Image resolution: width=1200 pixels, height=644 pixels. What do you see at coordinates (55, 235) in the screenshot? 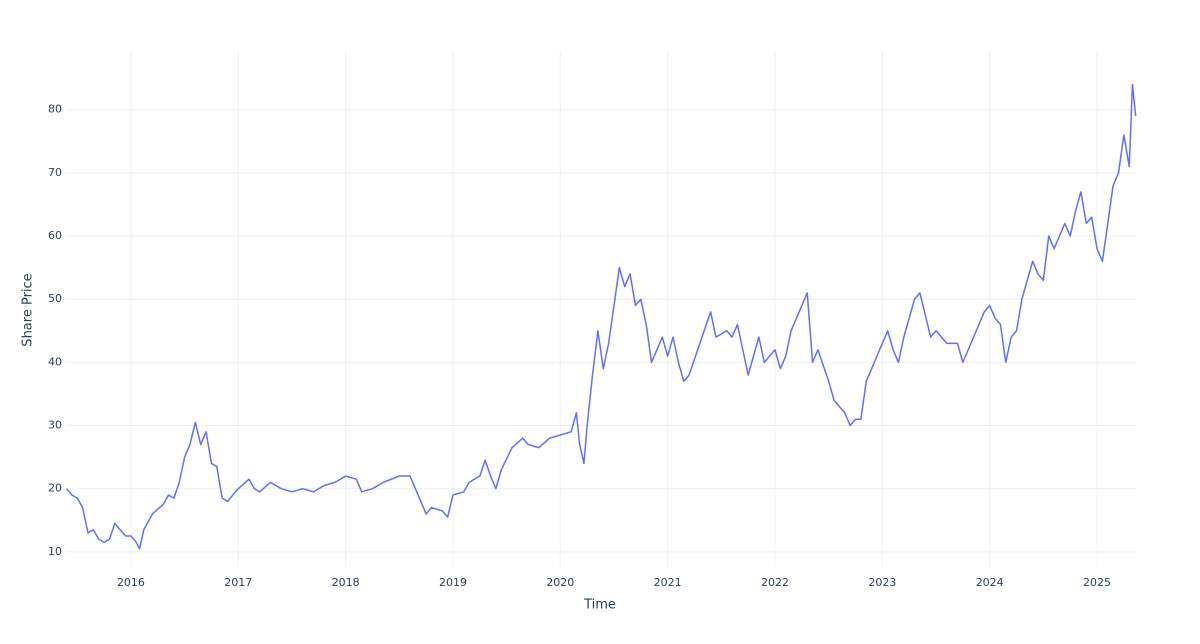
I see `y-tick-label: 60` at bounding box center [55, 235].